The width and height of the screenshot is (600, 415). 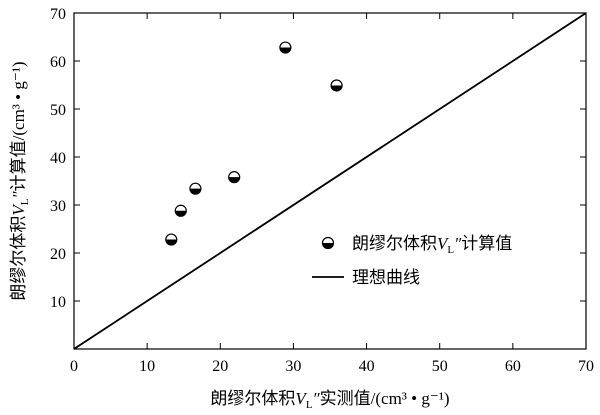 I want to click on x-title-part-1: 朗缪尔体积, so click(x=252, y=398).